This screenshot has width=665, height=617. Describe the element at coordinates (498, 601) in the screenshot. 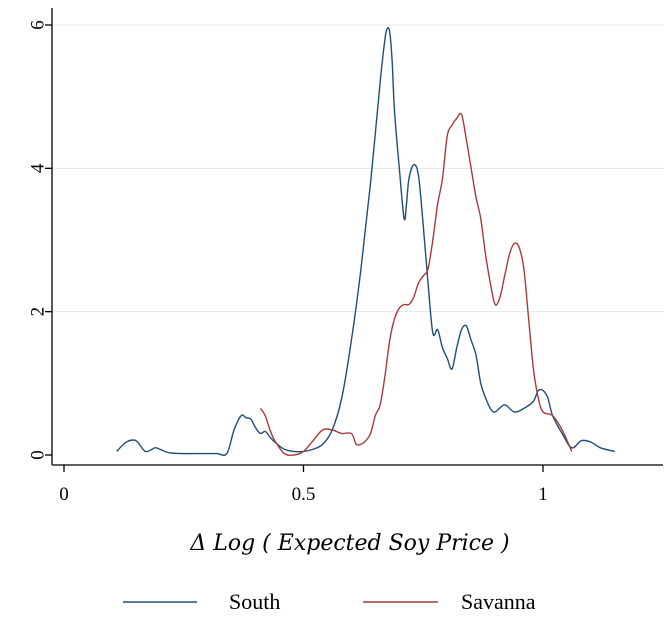

I see `legend-label-savanna: Savanna` at that location.